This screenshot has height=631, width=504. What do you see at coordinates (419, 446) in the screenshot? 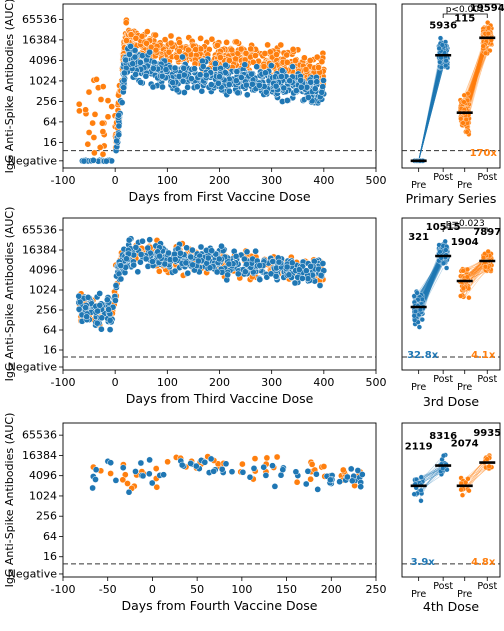
I see `pre-median-label: 2119` at bounding box center [419, 446].